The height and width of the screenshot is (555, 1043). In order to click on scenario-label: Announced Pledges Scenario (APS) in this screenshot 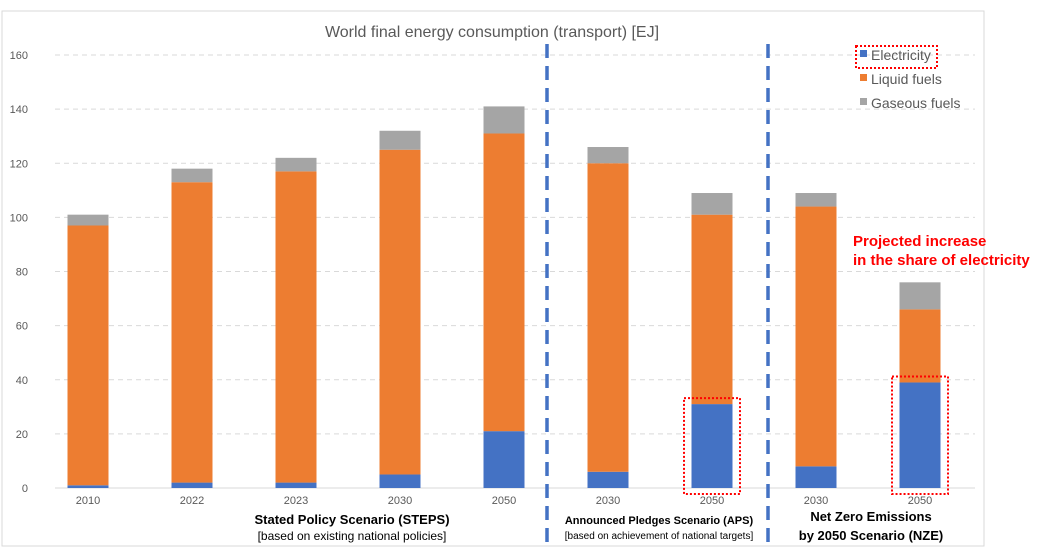, I will do `click(659, 521)`.